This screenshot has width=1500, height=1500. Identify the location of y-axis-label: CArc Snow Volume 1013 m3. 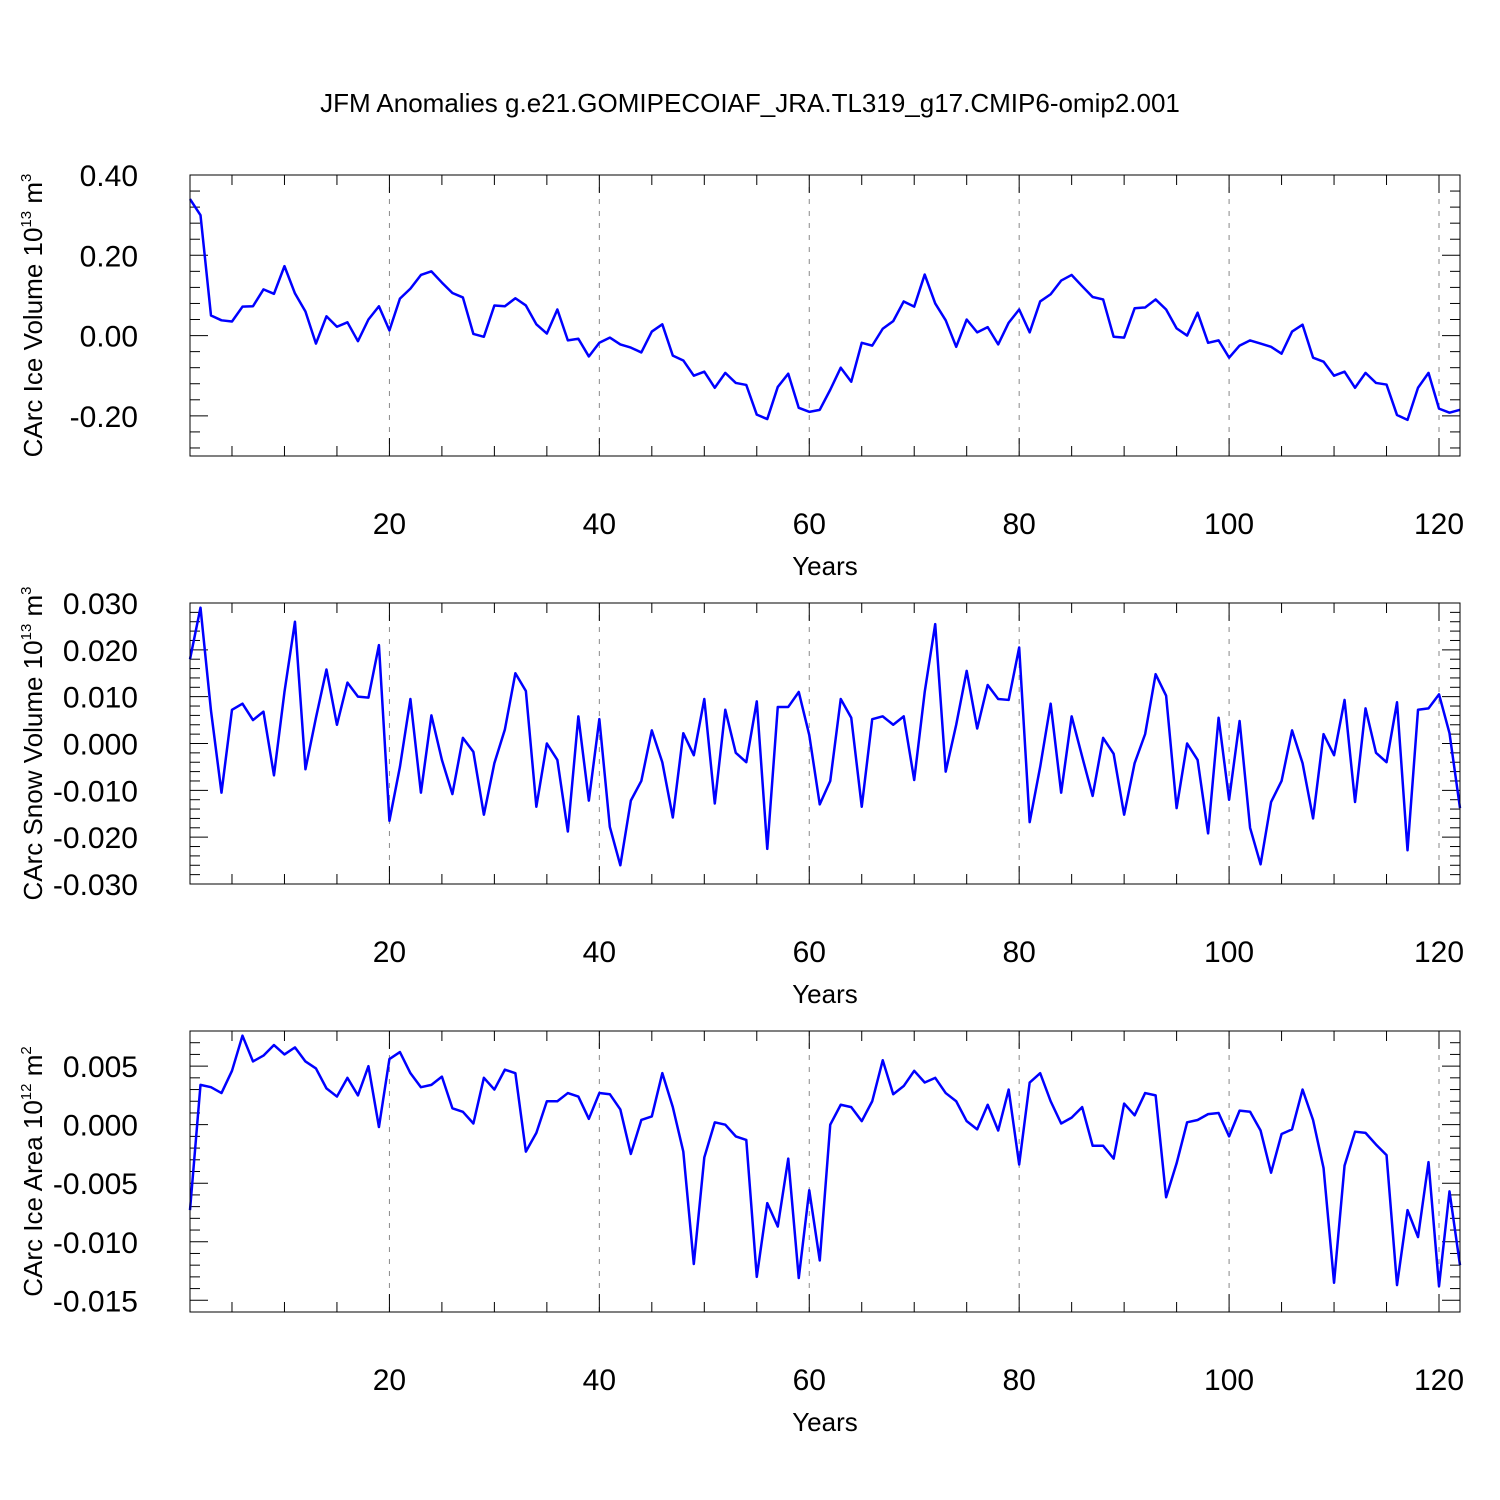
(33, 743).